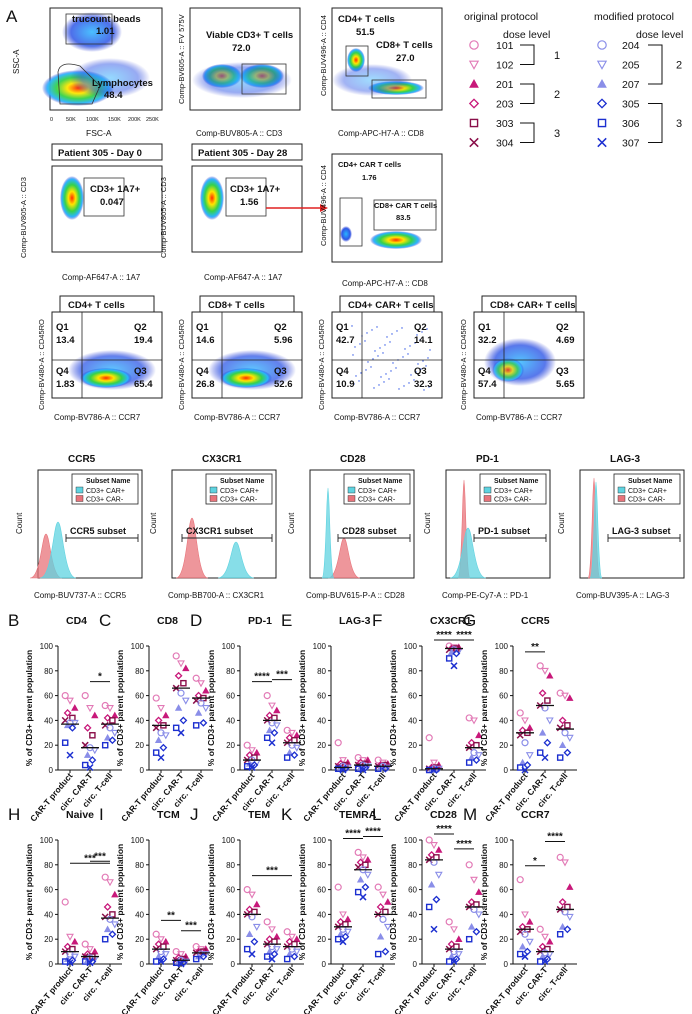 This screenshot has width=692, height=1014. I want to click on histogram-legend-header: Subset Name, so click(380, 481).